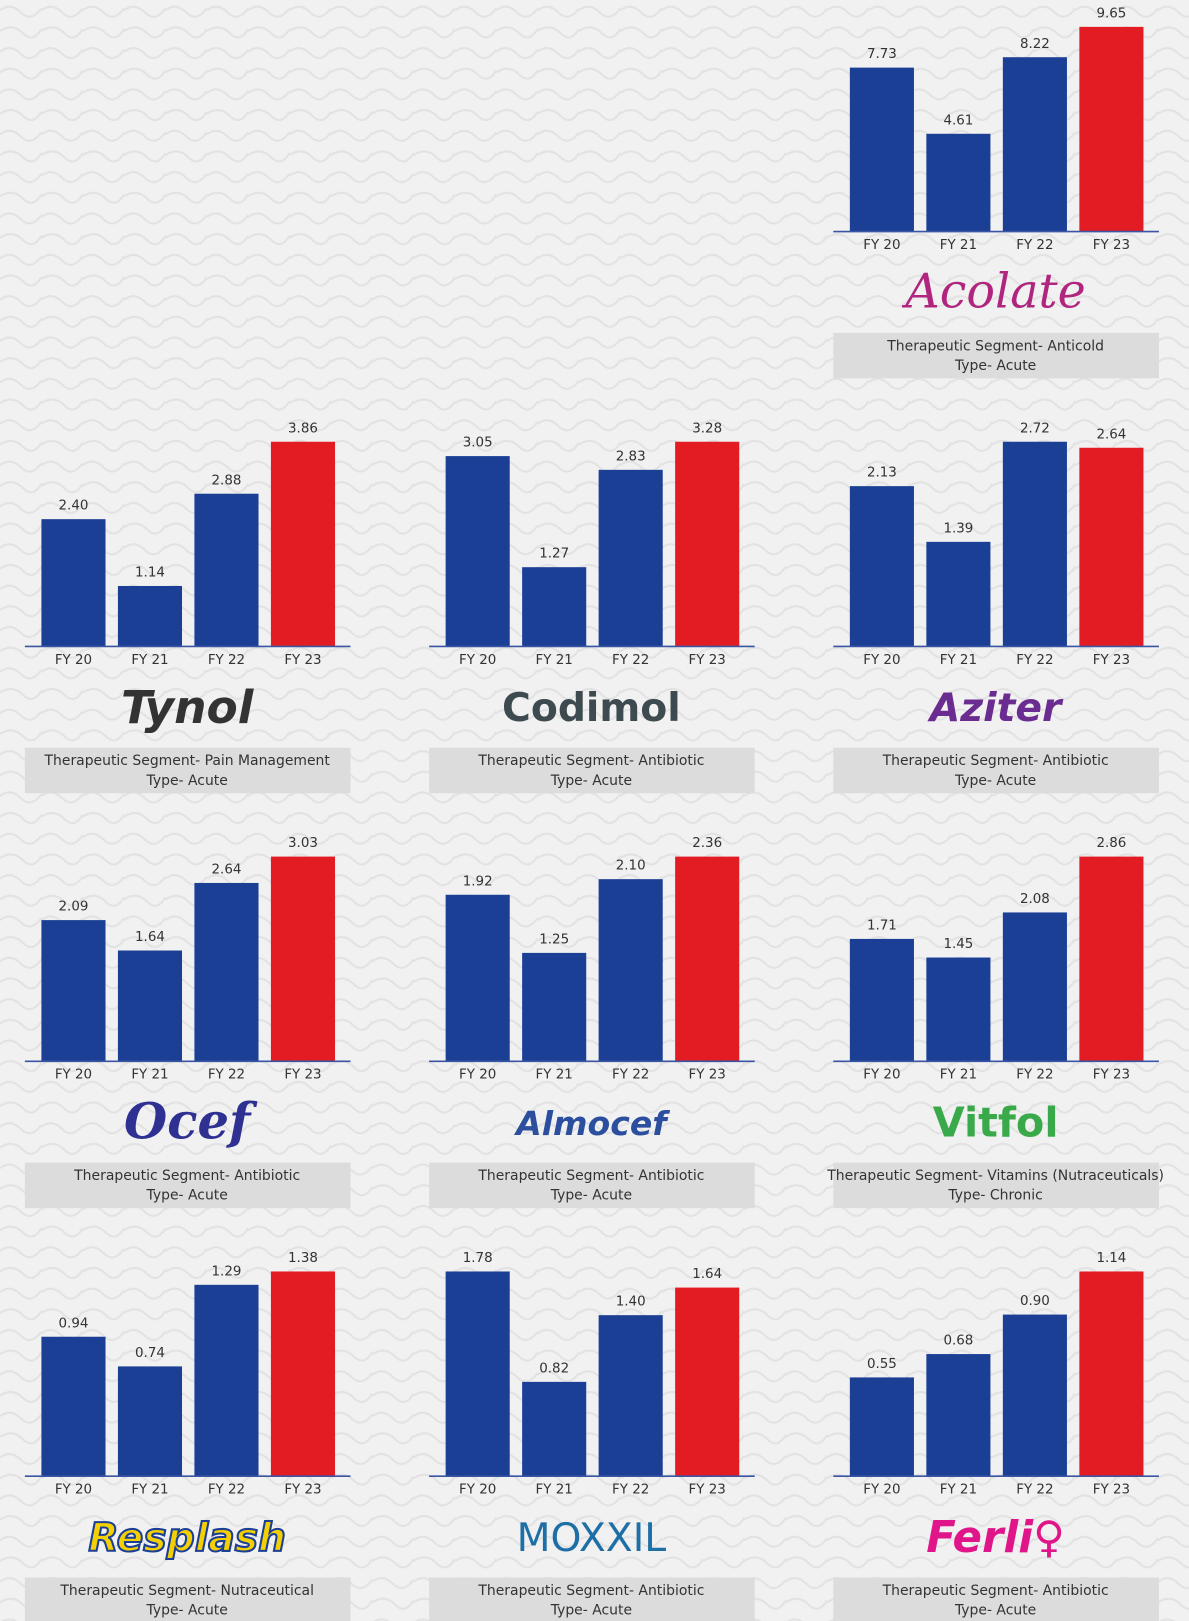 Image resolution: width=1189 pixels, height=1621 pixels. I want to click on brand-logo: Resplash, so click(187, 1538).